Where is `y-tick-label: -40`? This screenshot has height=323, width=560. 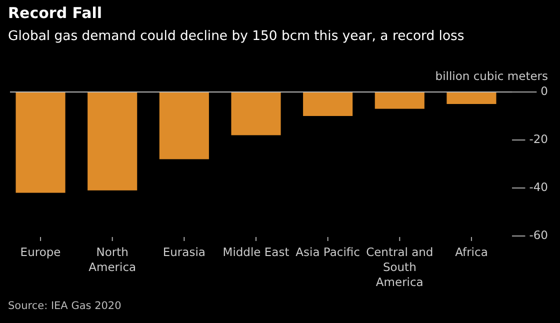 y-tick-label: -40 is located at coordinates (538, 187).